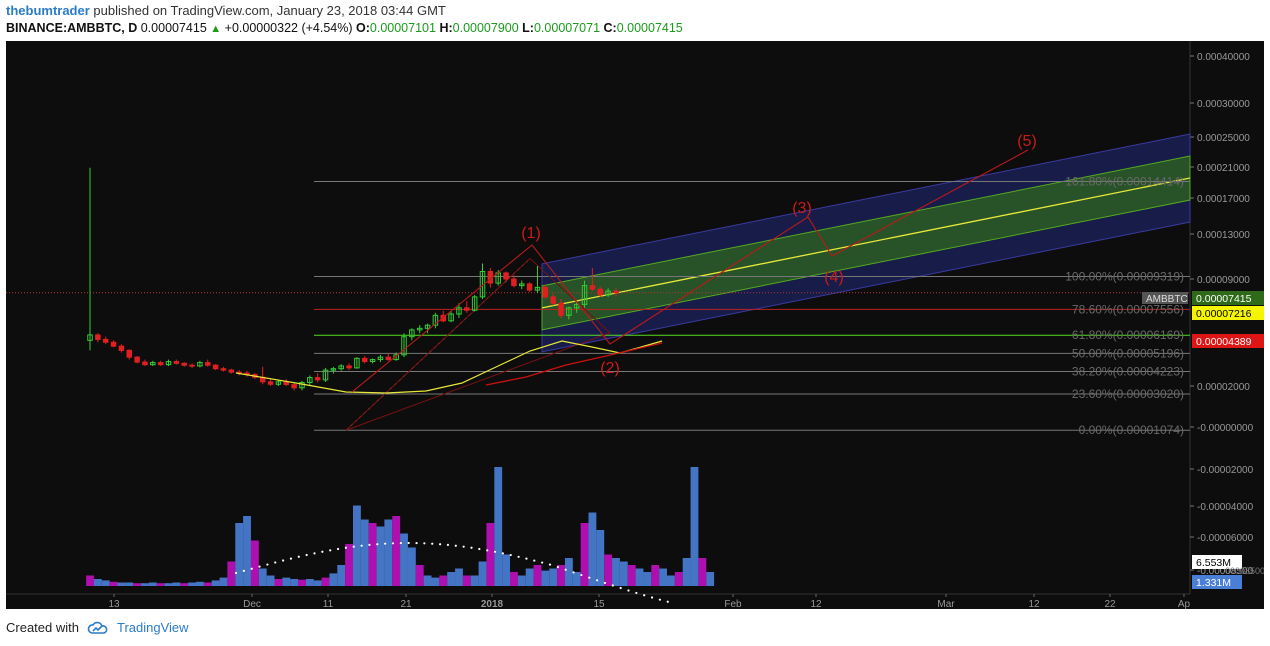  What do you see at coordinates (1165, 298) in the screenshot?
I see `symbol-tag-bg` at bounding box center [1165, 298].